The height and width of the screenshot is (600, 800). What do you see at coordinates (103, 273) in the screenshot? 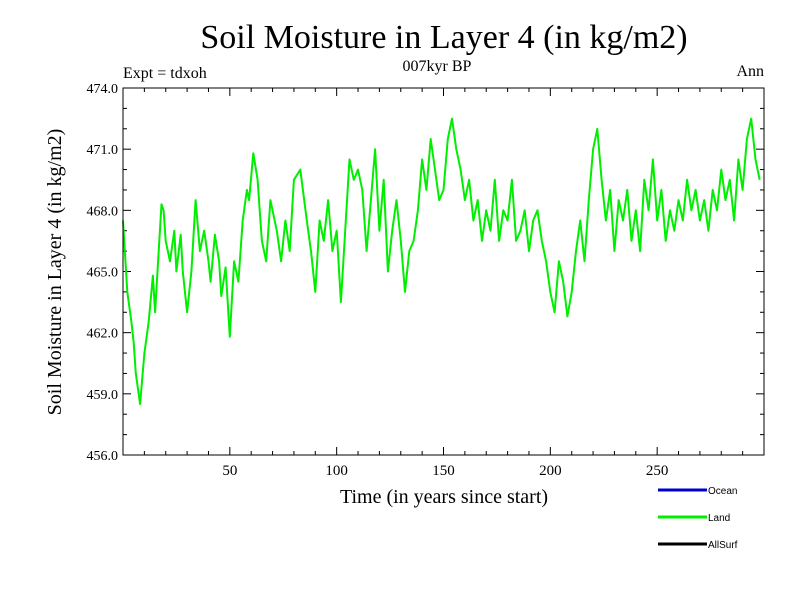
I see `y-tick-label: 465.0` at bounding box center [103, 273].